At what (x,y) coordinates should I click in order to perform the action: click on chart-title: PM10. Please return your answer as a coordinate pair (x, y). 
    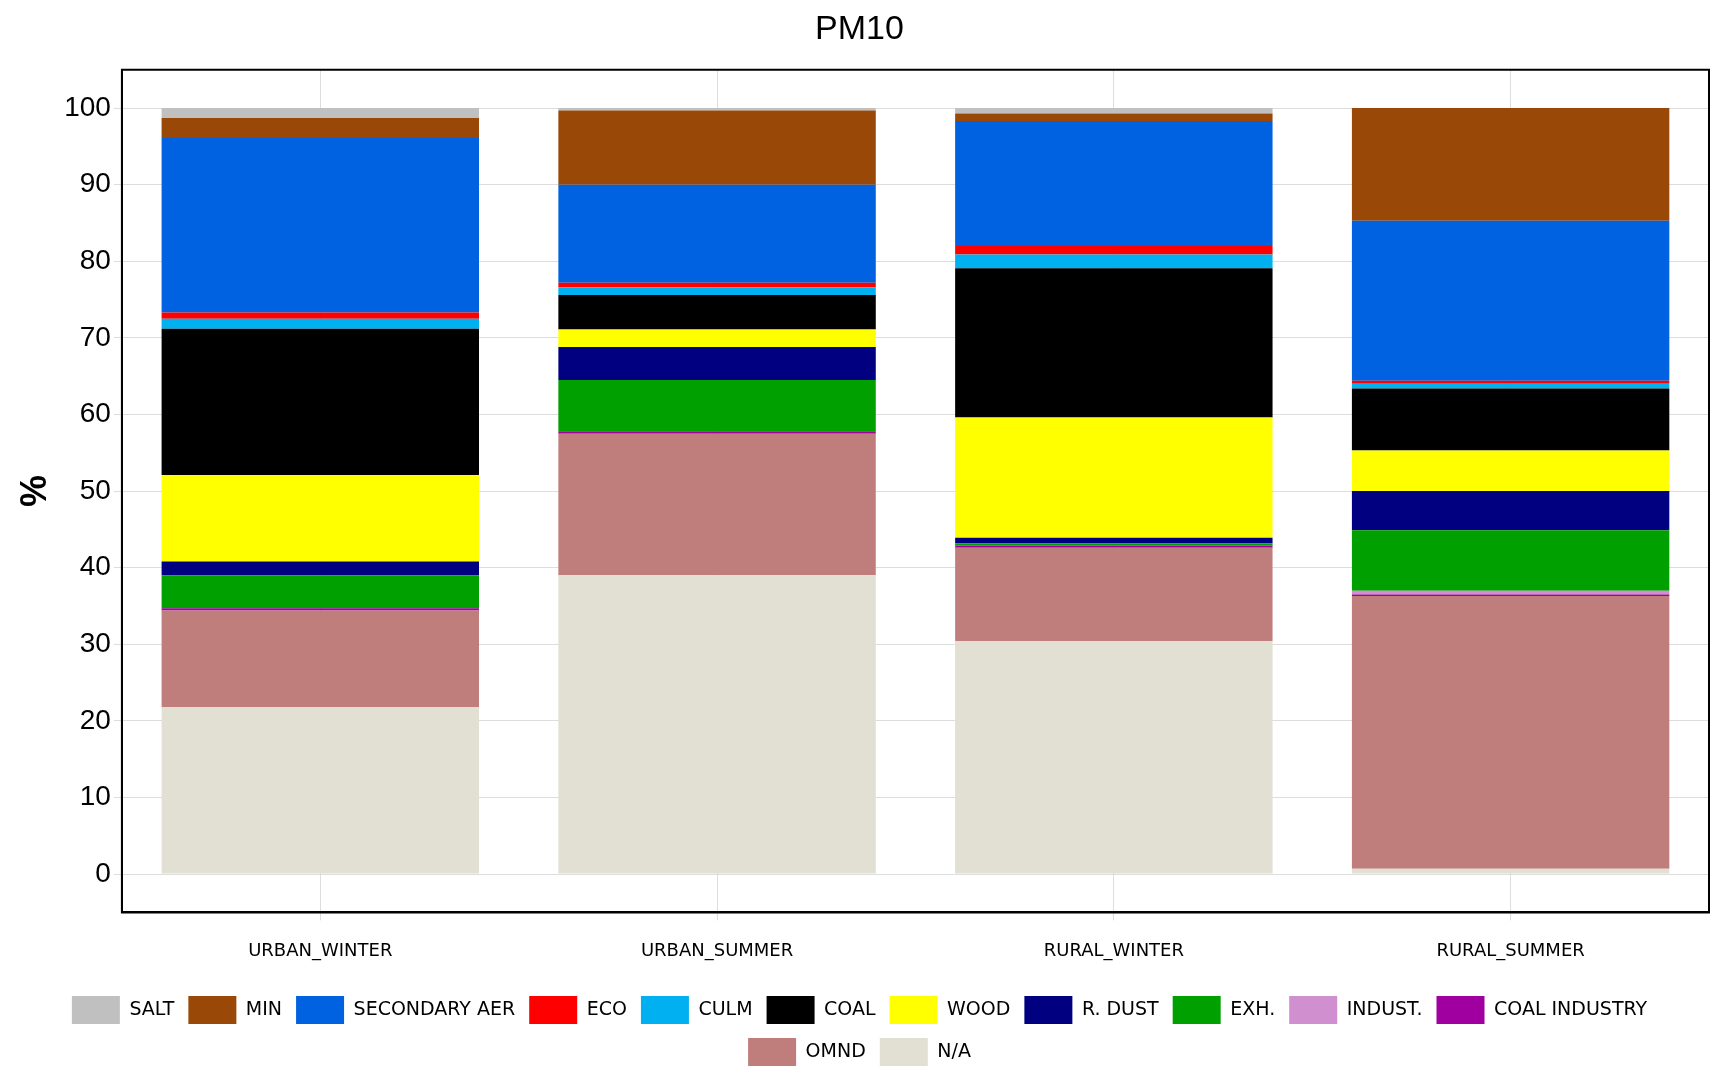
    Looking at the image, I should click on (859, 26).